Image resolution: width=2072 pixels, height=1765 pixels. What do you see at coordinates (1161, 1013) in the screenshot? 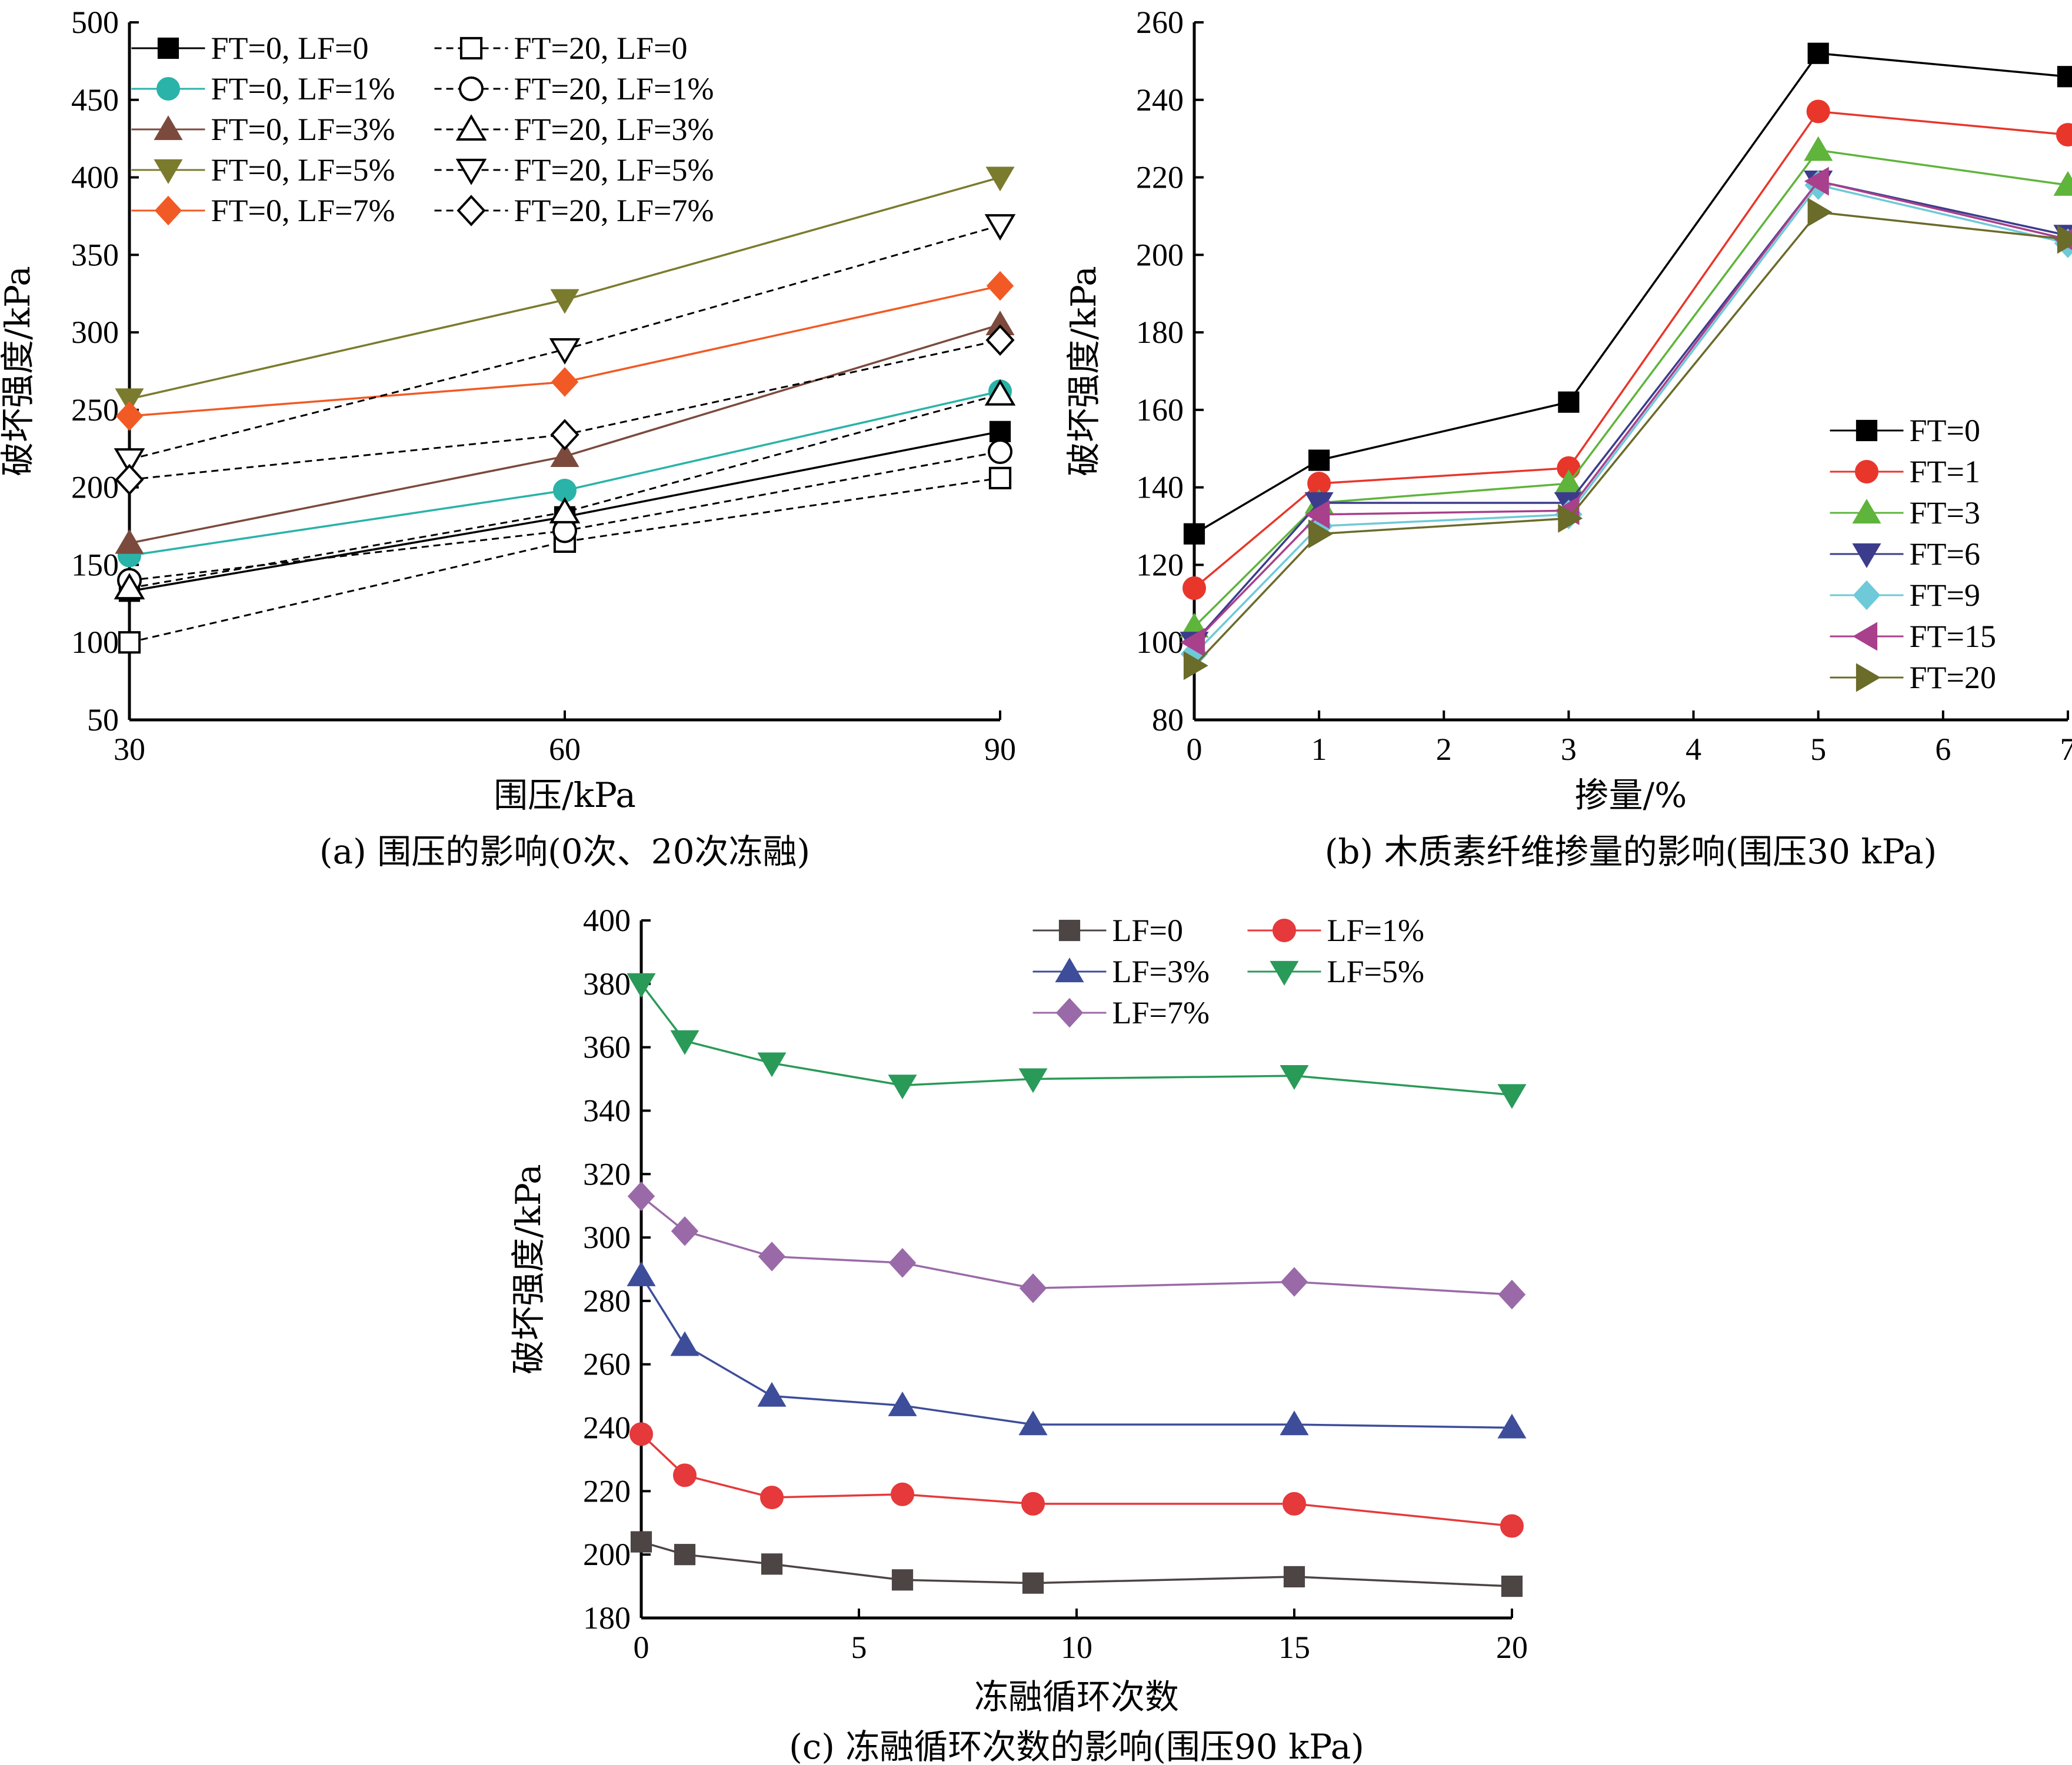
I see `legend-label: LF=7%` at bounding box center [1161, 1013].